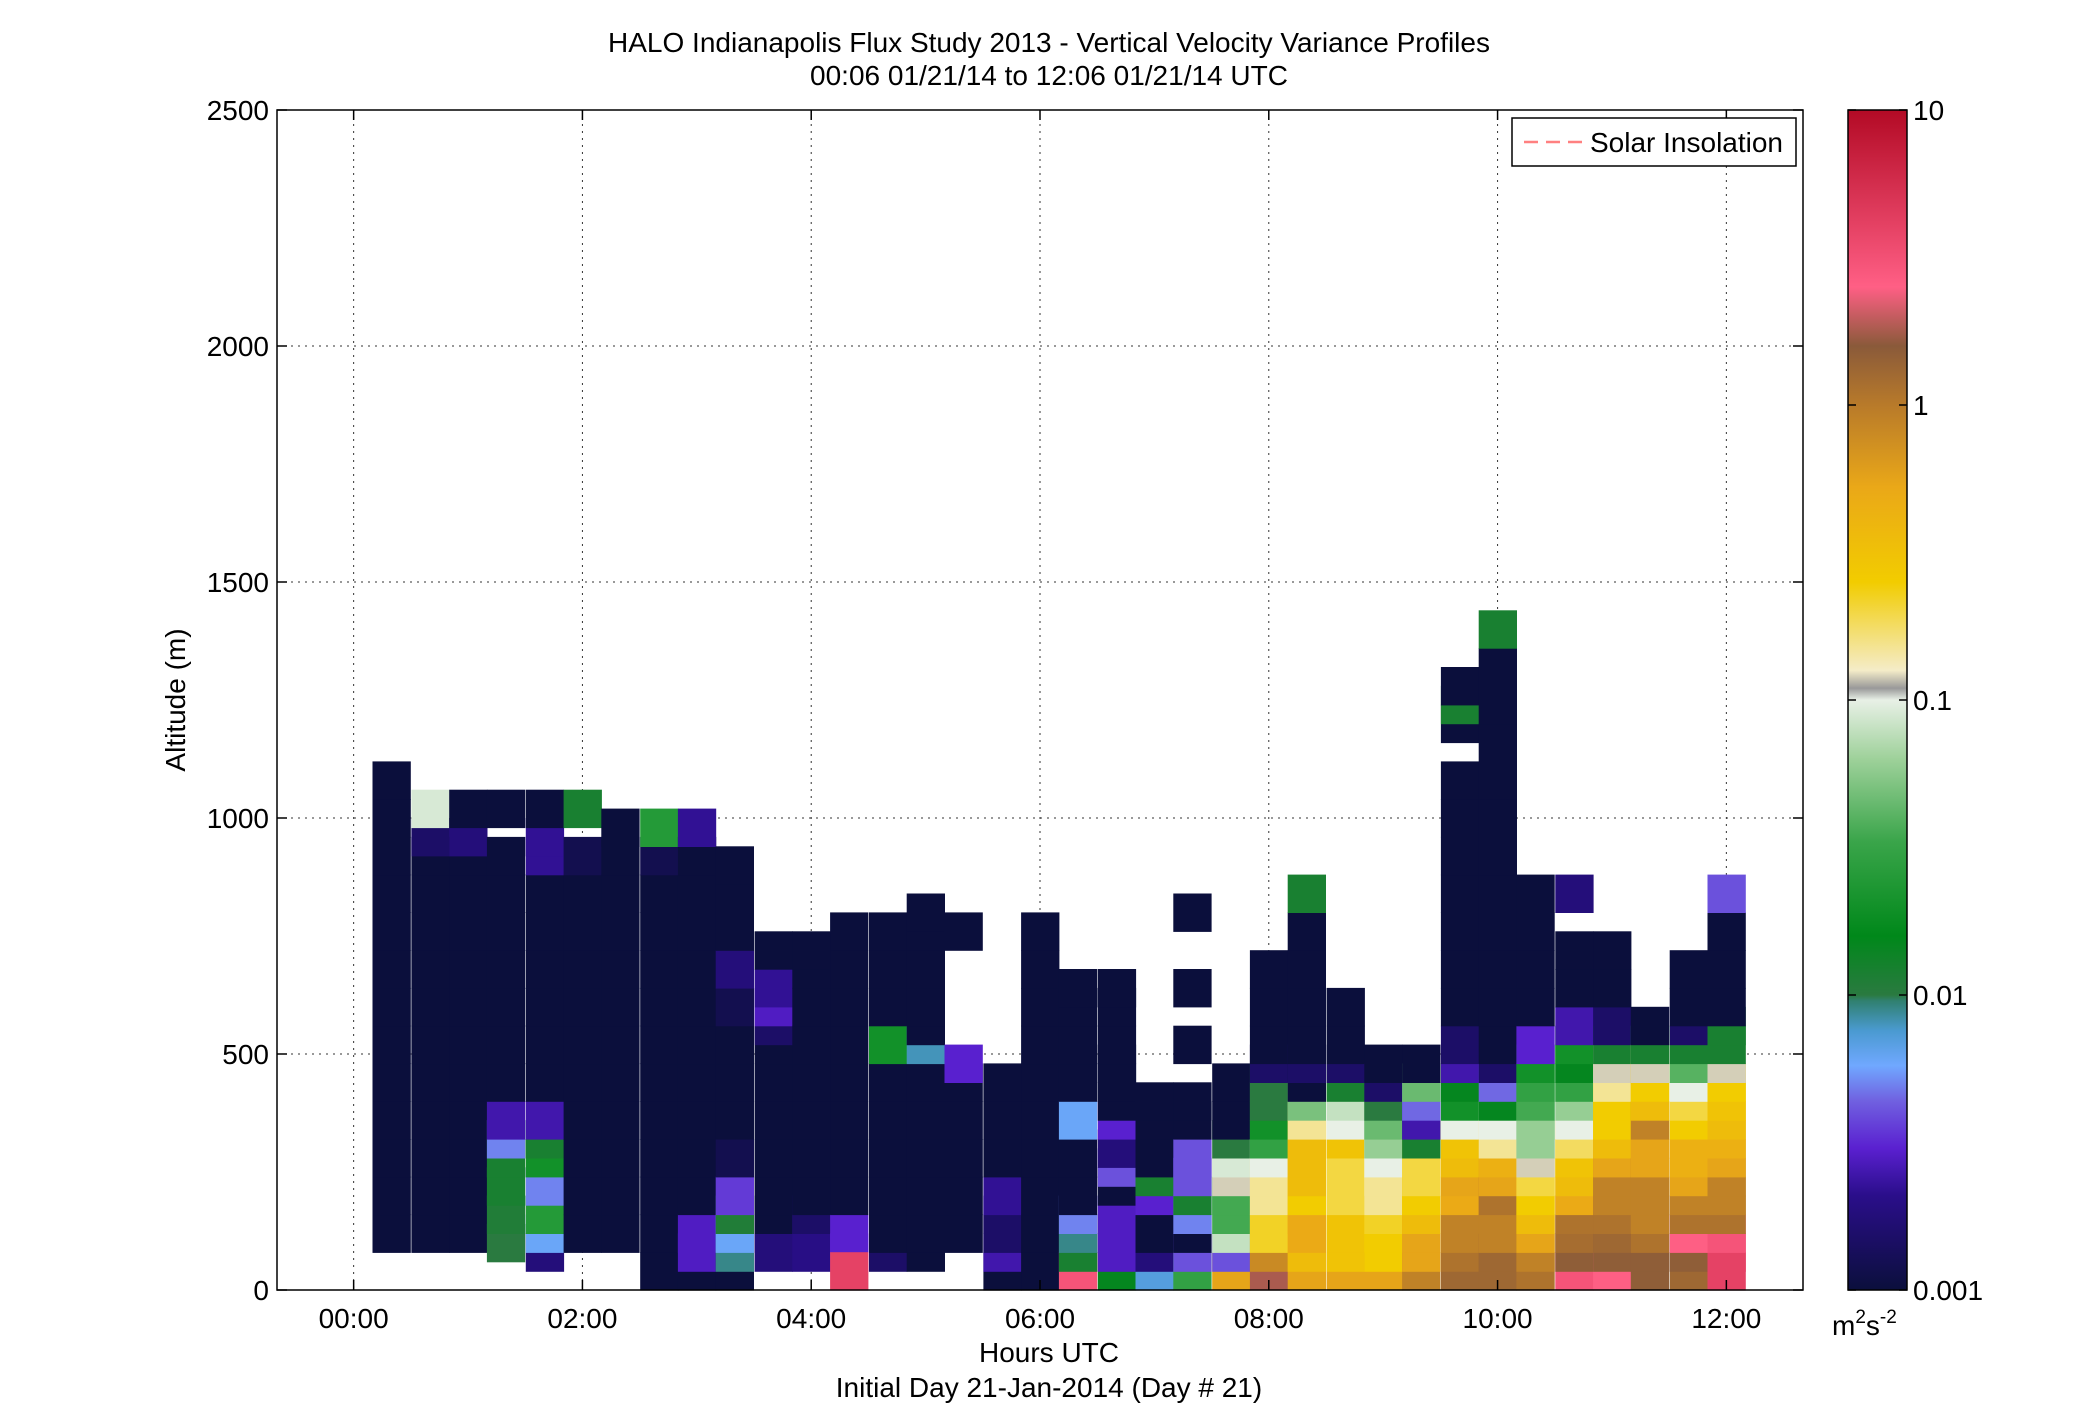 The width and height of the screenshot is (2098, 1425). Describe the element at coordinates (1686, 142) in the screenshot. I see `legend-label-solar: Solar Insolation` at that location.